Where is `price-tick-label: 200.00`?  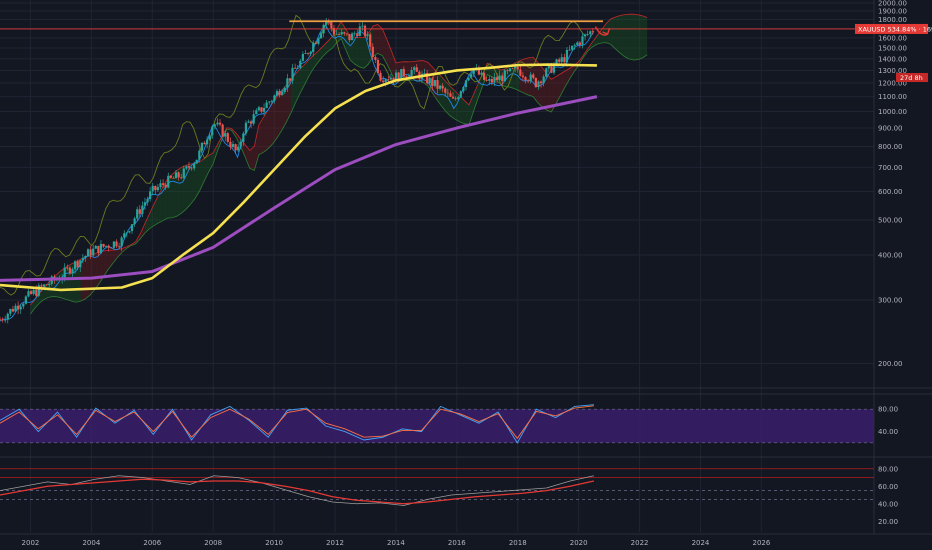 price-tick-label: 200.00 is located at coordinates (890, 364).